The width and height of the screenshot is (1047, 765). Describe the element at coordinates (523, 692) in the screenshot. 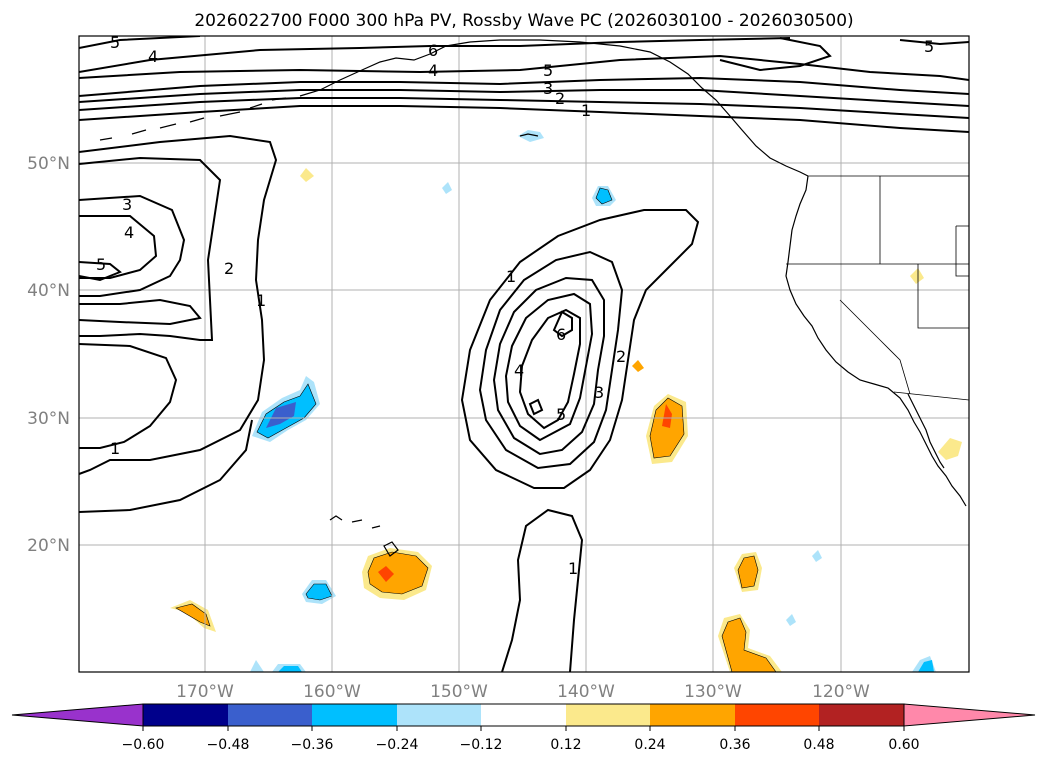

I see `longitude-labels: 170°W 160°W 150°W 140°W 130°W 120°W` at that location.